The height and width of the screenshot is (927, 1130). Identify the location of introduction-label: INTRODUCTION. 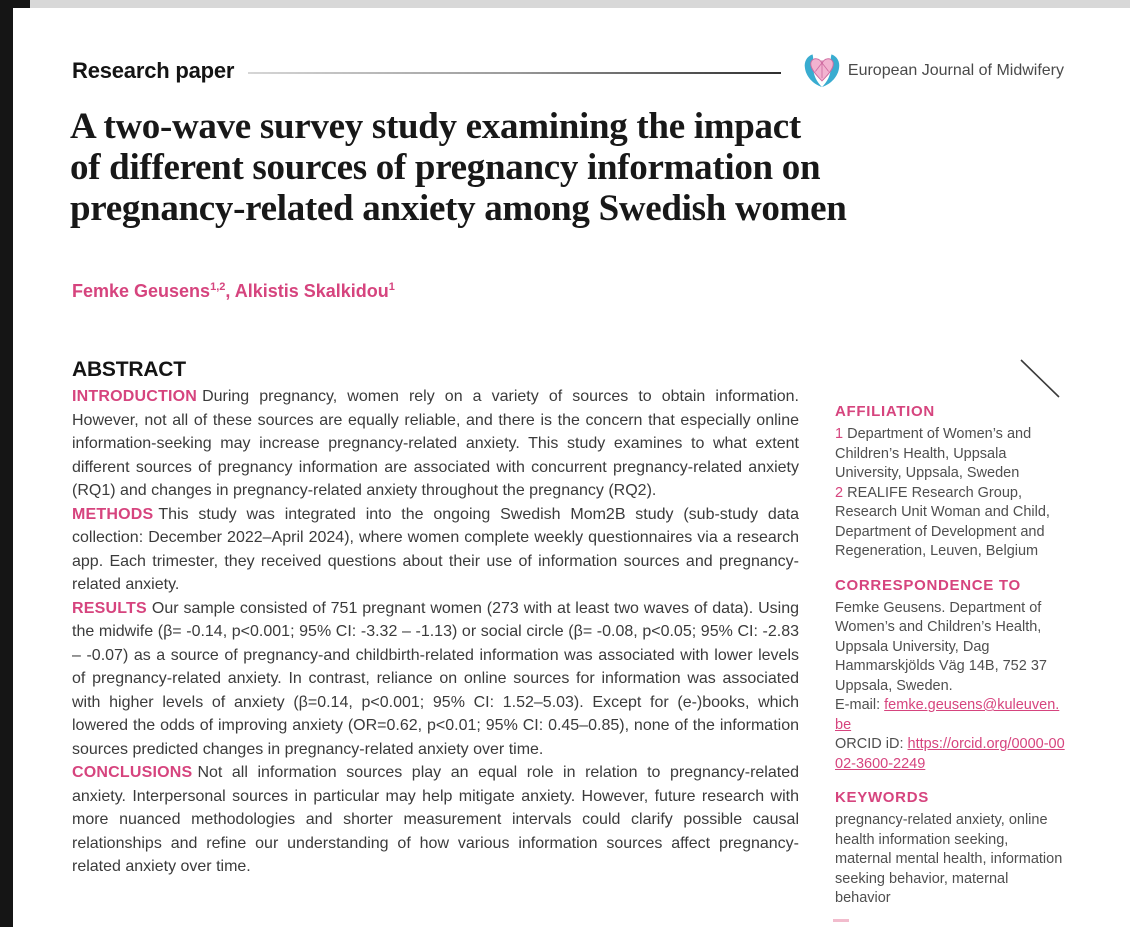
(135, 396).